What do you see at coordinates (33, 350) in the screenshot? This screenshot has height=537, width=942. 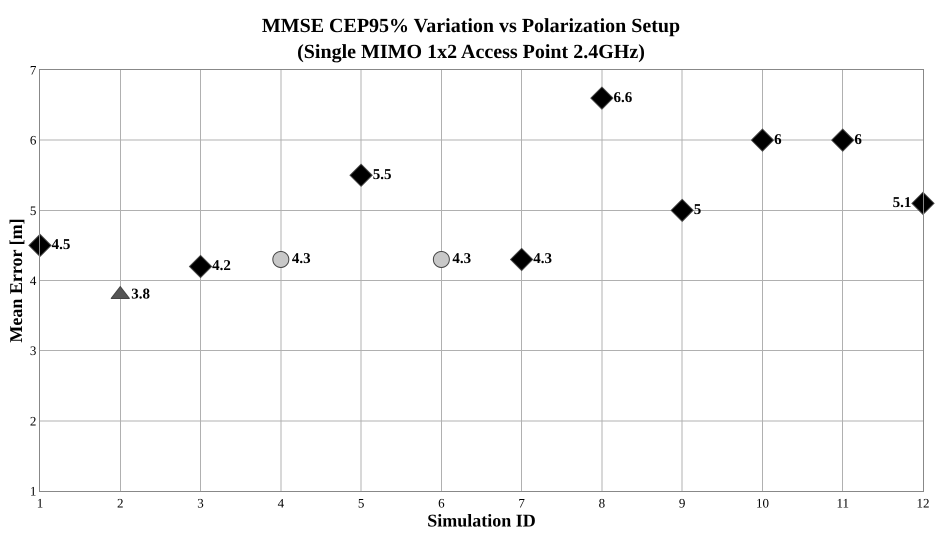 I see `y-tick-label: 3` at bounding box center [33, 350].